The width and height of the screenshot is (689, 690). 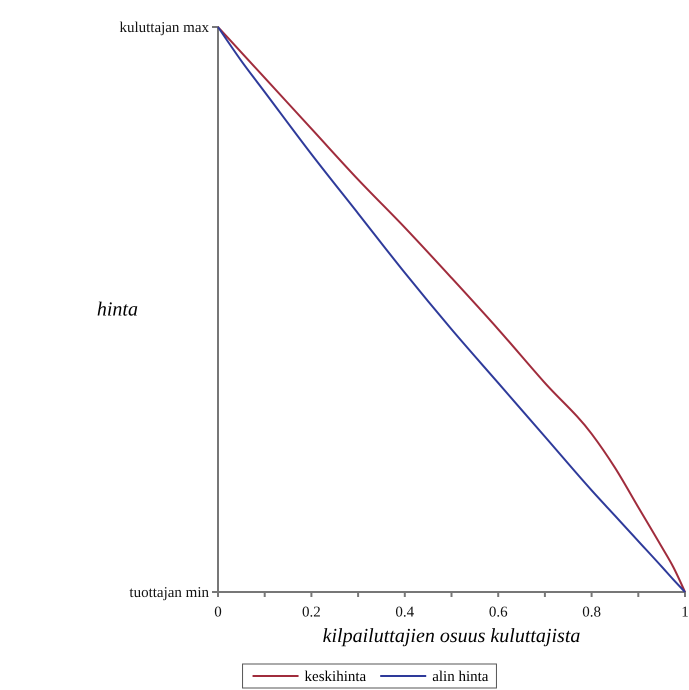 What do you see at coordinates (460, 677) in the screenshot?
I see `legend-label: alin hinta` at bounding box center [460, 677].